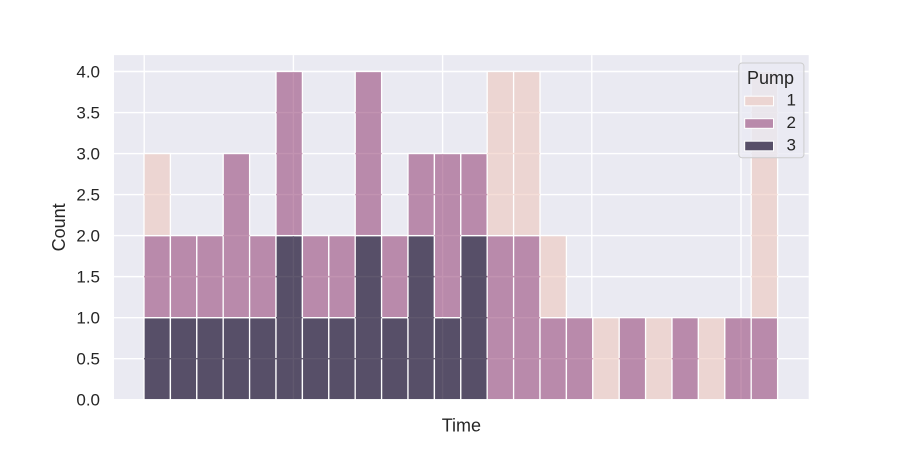  I want to click on svg-text: 1.5, so click(88, 277).